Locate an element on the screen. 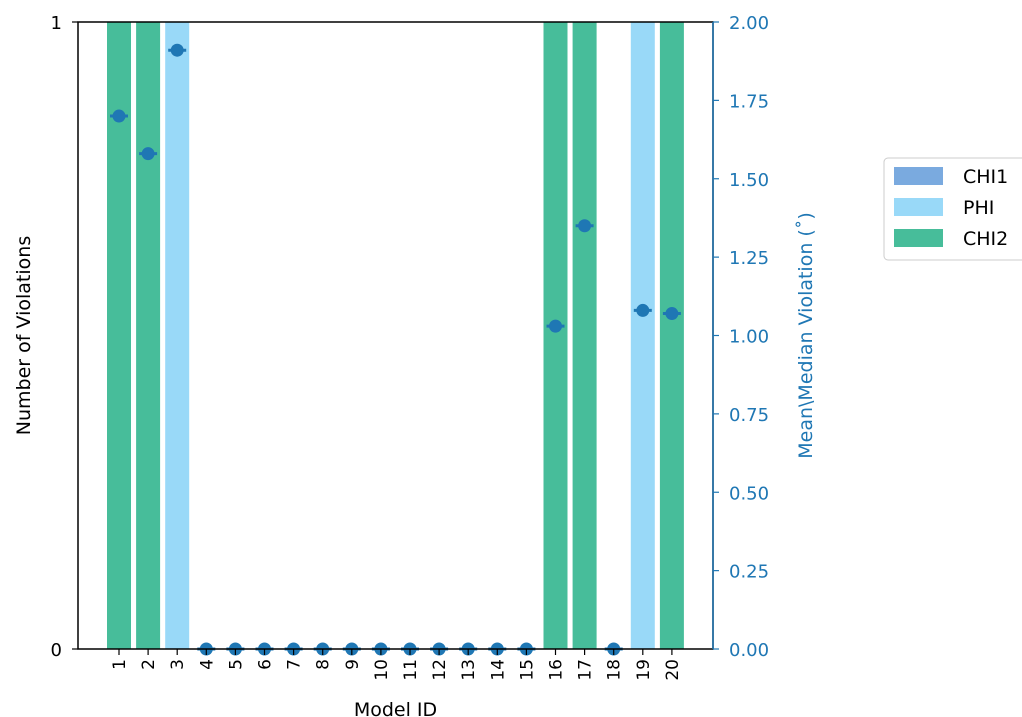 This screenshot has width=1022, height=717. y2-tick-label-0.25: 0.25 is located at coordinates (749, 572).